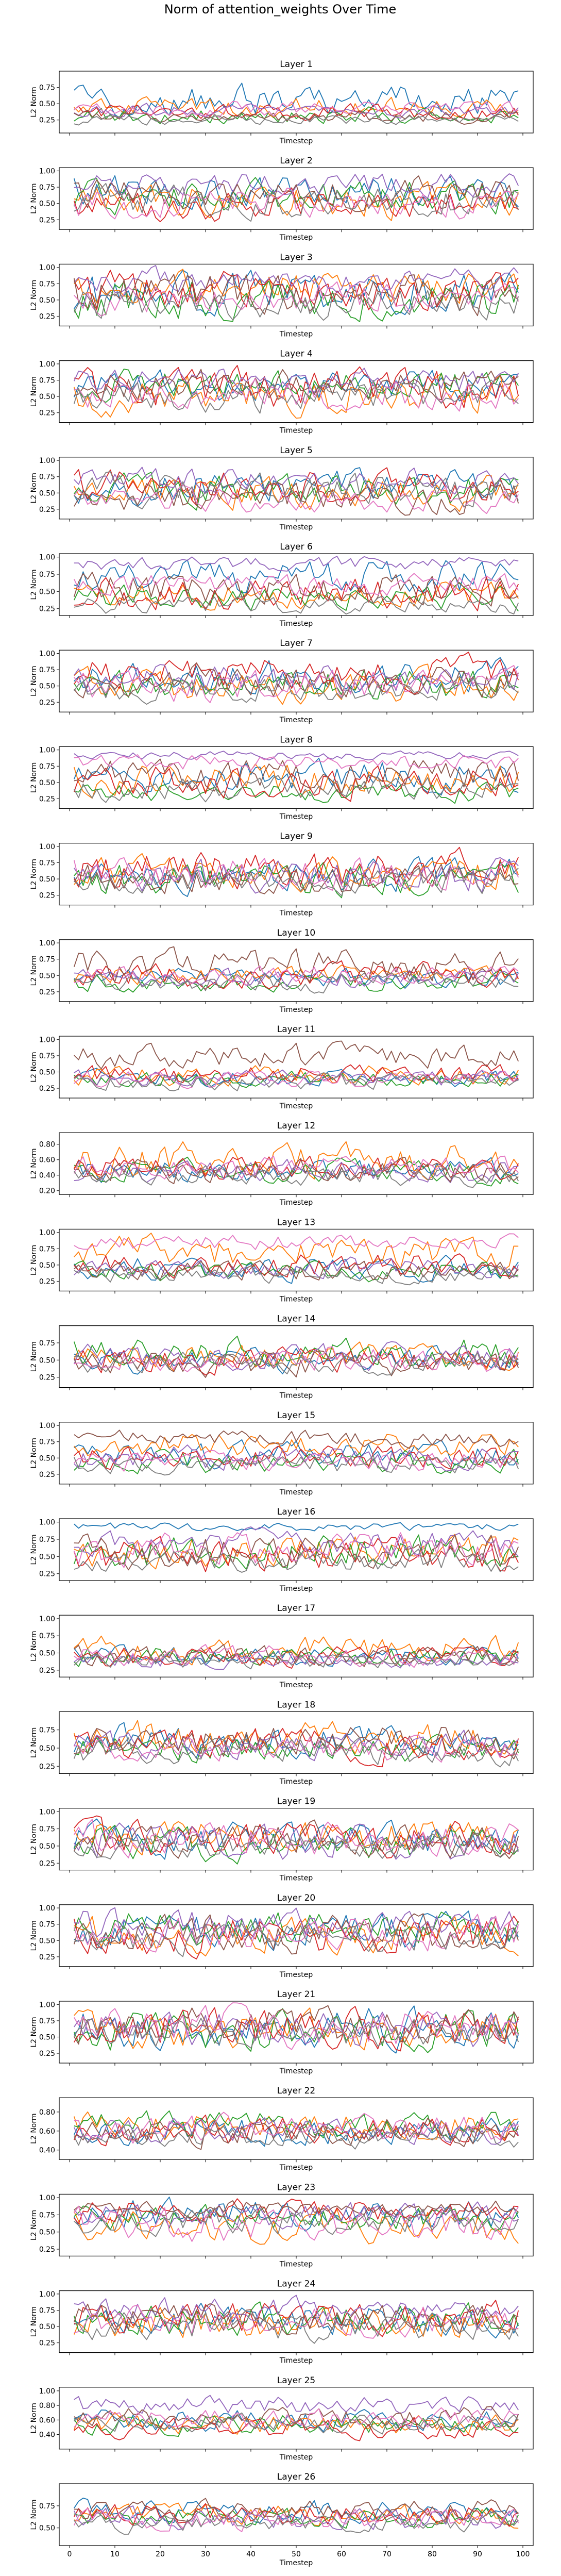 The image size is (561, 2576). Describe the element at coordinates (296, 643) in the screenshot. I see `subplot-title: Layer 7` at that location.